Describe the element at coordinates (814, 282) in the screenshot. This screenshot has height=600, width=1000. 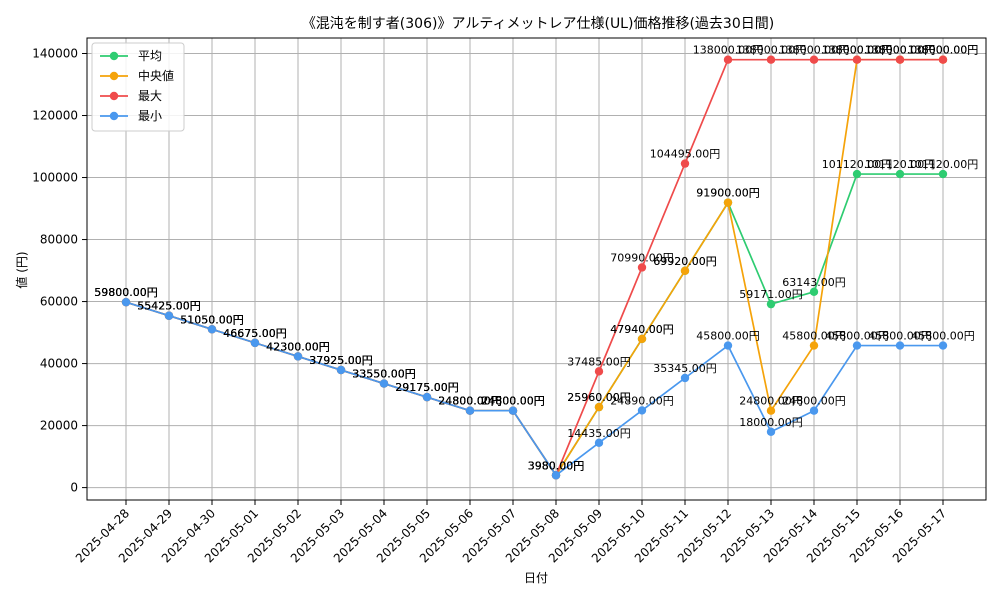
I see `data-label: 63143.00円` at that location.